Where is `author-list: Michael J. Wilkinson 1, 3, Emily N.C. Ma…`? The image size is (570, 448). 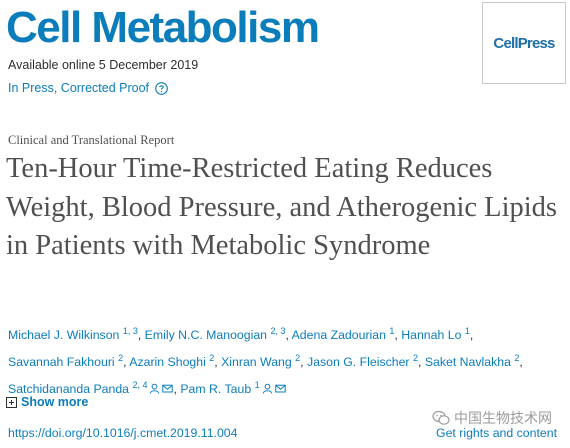
author-list: Michael J. Wilkinson 1, 3, Emily N.C. Ma… is located at coordinates (265, 361).